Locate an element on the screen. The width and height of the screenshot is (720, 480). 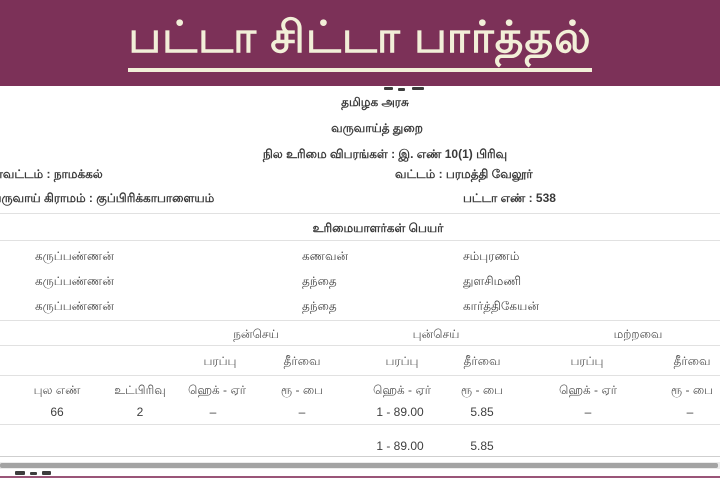
village-label: வருவாய் கிராமம் : குப்பிரிக்காபாளையம் is located at coordinates (107, 198).